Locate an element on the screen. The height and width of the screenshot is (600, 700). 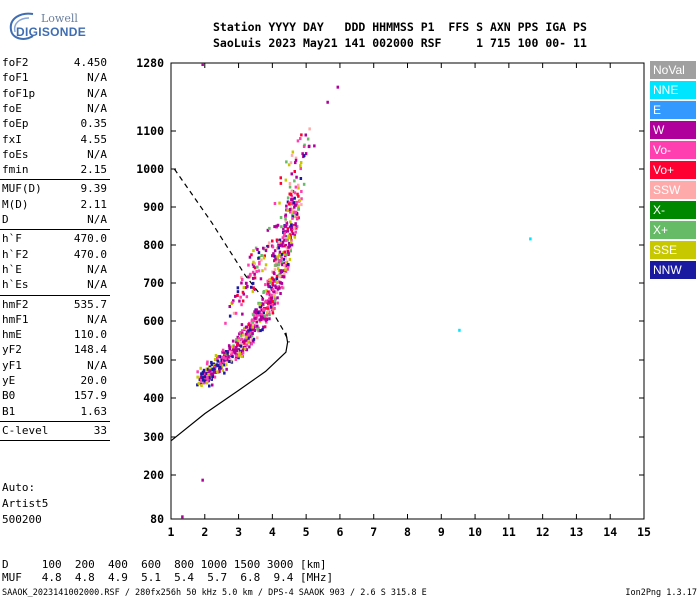
param-row: hmF1 N/A is located at coordinates (54, 320).